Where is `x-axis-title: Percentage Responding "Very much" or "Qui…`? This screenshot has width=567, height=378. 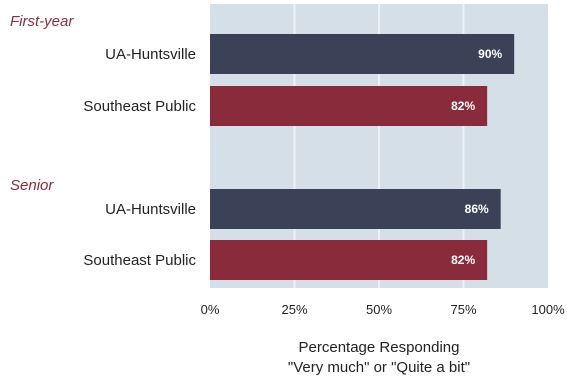
x-axis-title: Percentage Responding "Very much" or "Qui… is located at coordinates (379, 357).